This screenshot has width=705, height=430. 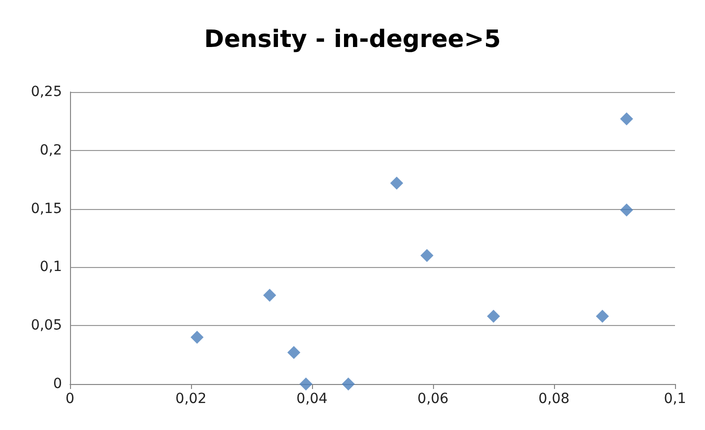 I want to click on x-tick-label: 0,04, so click(x=312, y=399).